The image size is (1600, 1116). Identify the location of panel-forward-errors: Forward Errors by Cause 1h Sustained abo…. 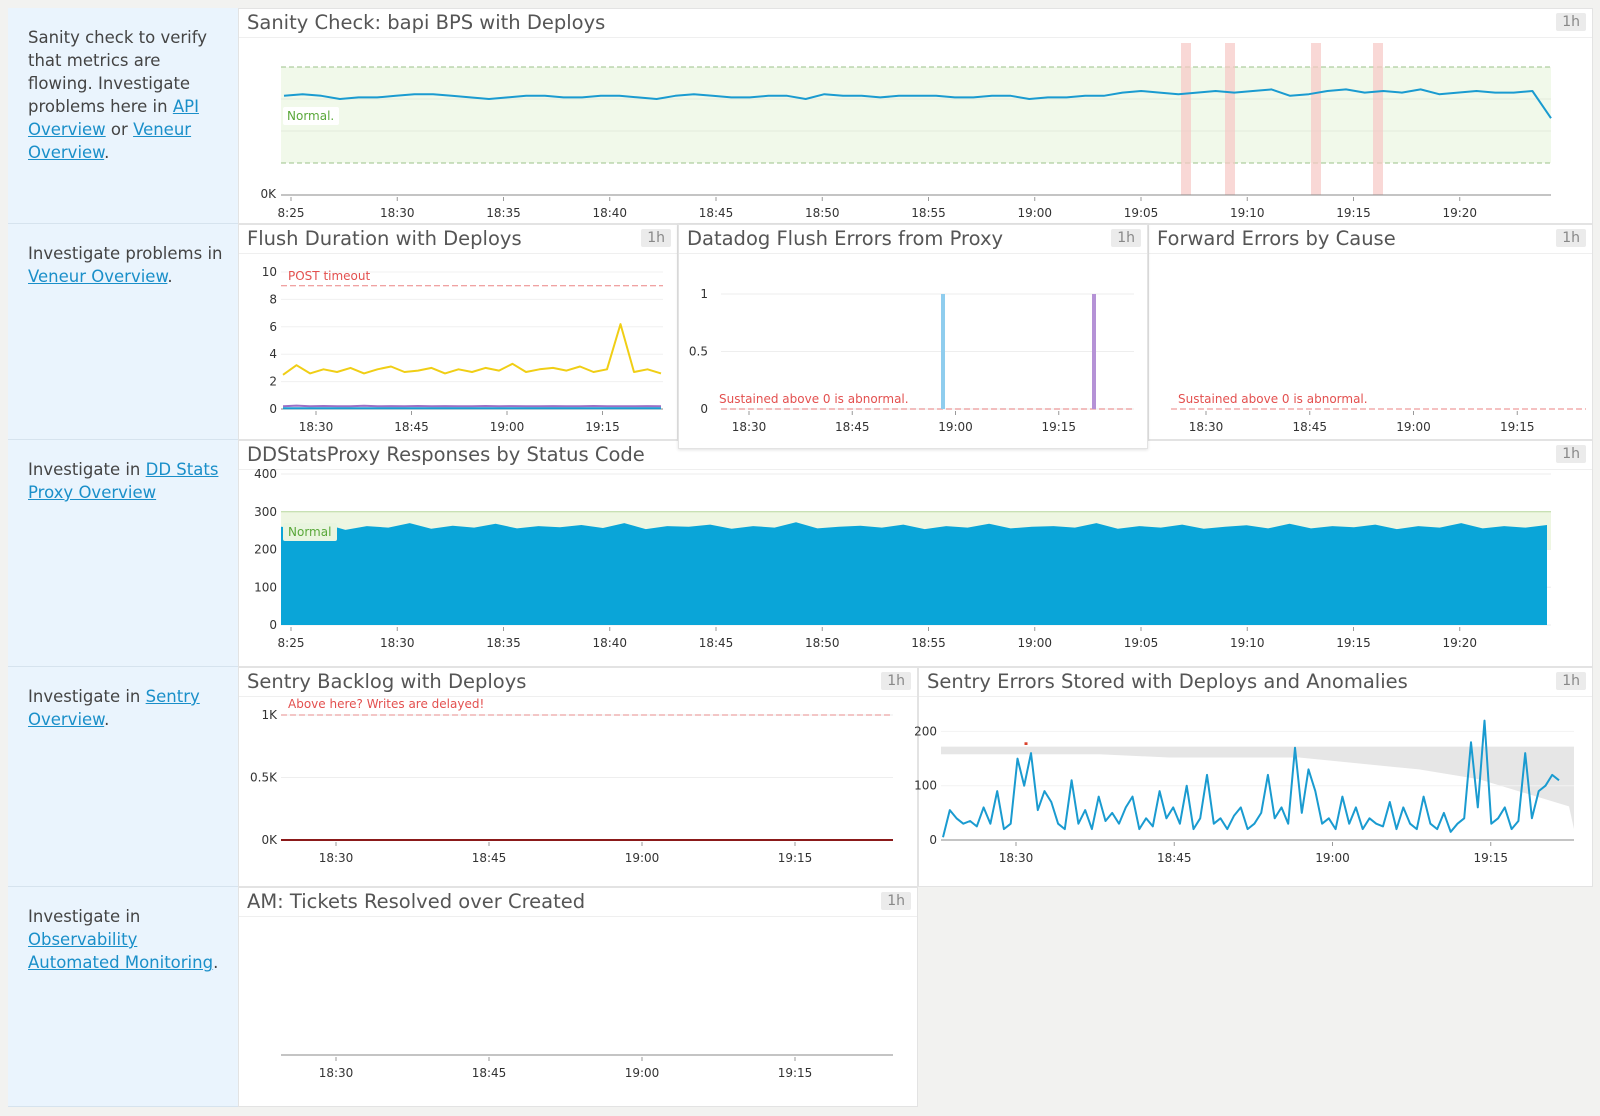
(1370, 332).